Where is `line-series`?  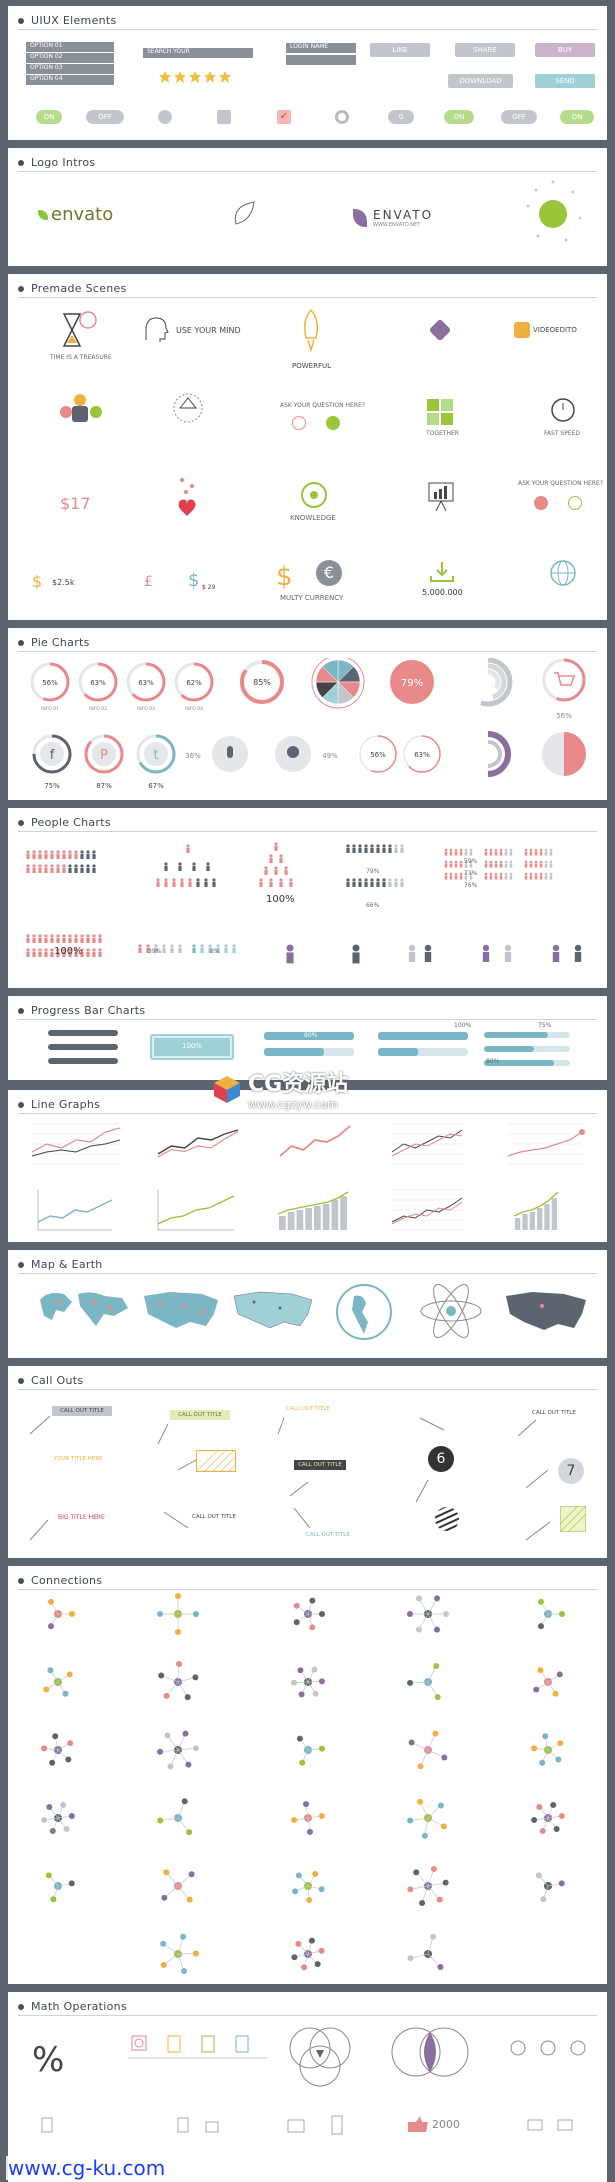 line-series is located at coordinates (76, 1148).